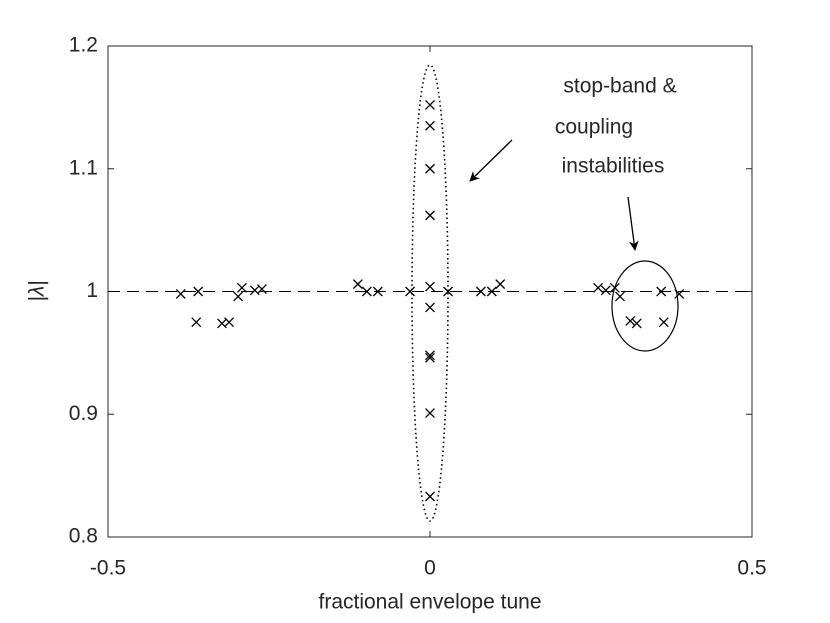 The width and height of the screenshot is (830, 623). What do you see at coordinates (83, 413) in the screenshot?
I see `y-tick-label: 0.9` at bounding box center [83, 413].